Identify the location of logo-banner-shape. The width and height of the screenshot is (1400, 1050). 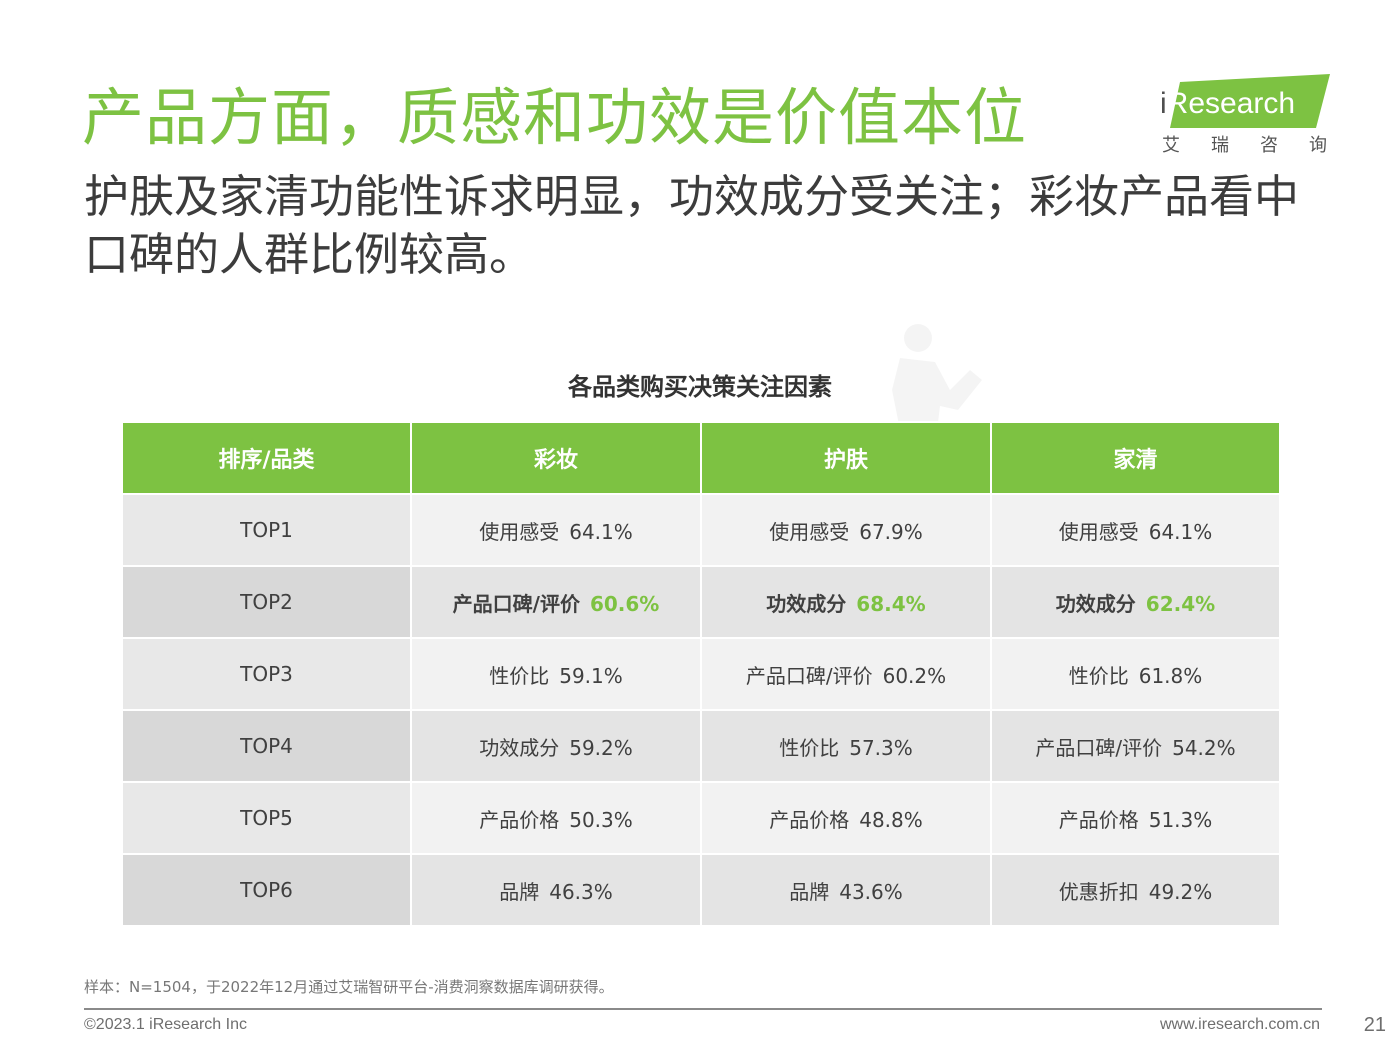
(1250, 101).